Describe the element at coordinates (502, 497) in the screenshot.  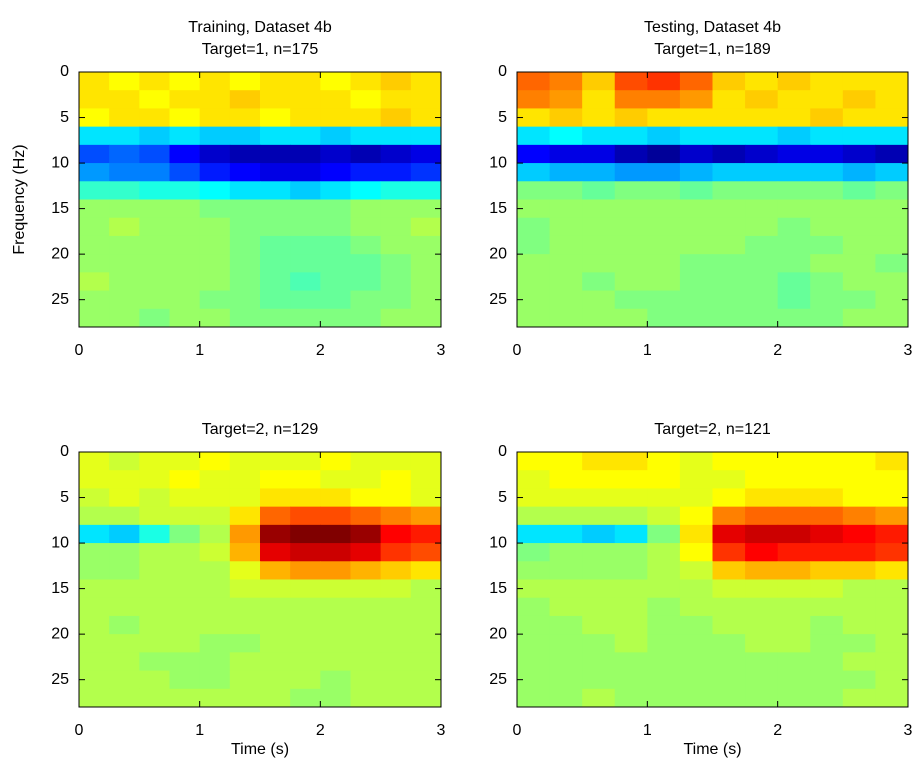
I see `y-tick-label: 5` at that location.